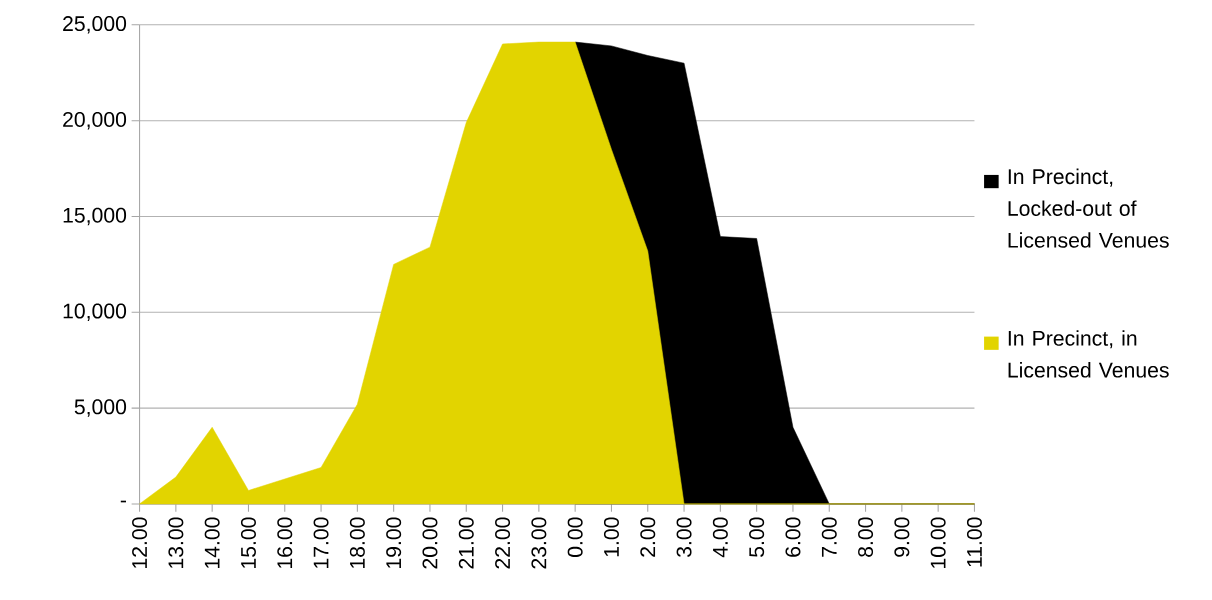  I want to click on x-tick-label: 12.00, so click(140, 542).